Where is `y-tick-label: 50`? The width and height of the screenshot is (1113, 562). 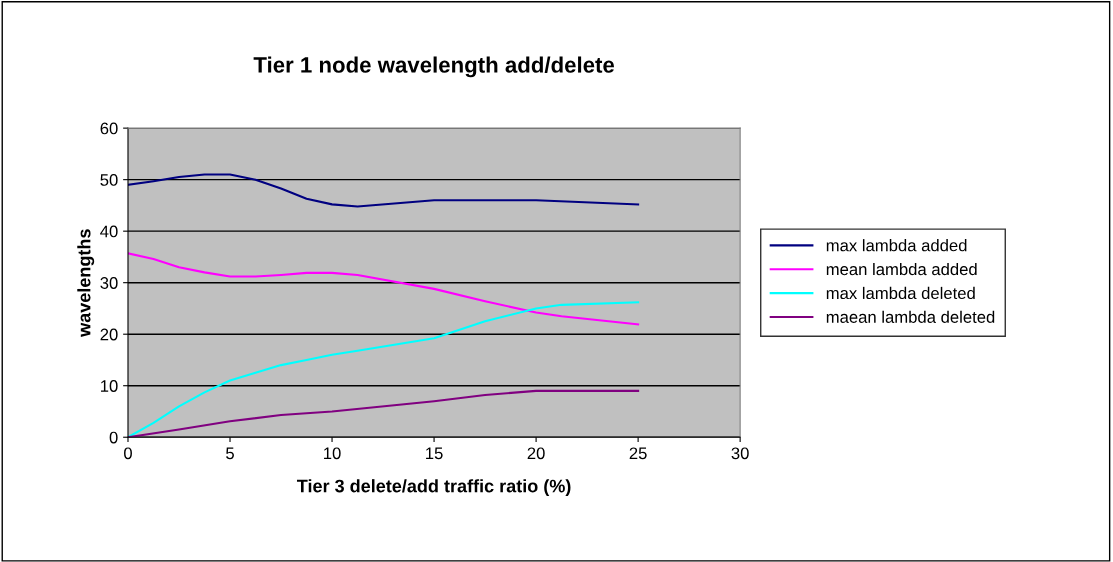
y-tick-label: 50 is located at coordinates (109, 180).